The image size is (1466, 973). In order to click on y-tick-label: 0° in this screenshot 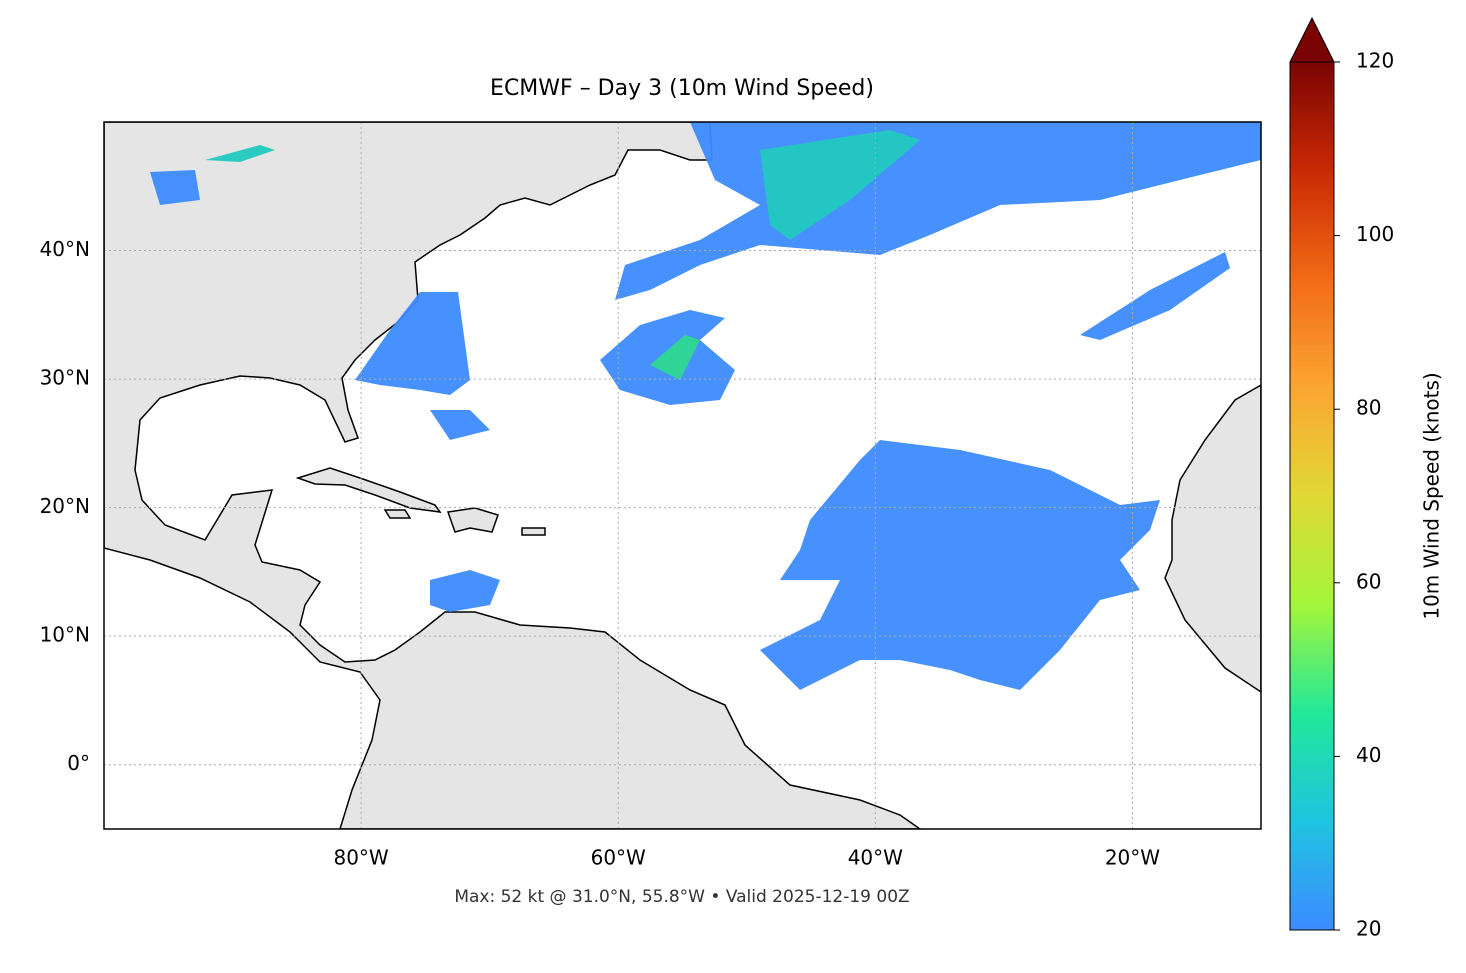, I will do `click(78, 763)`.